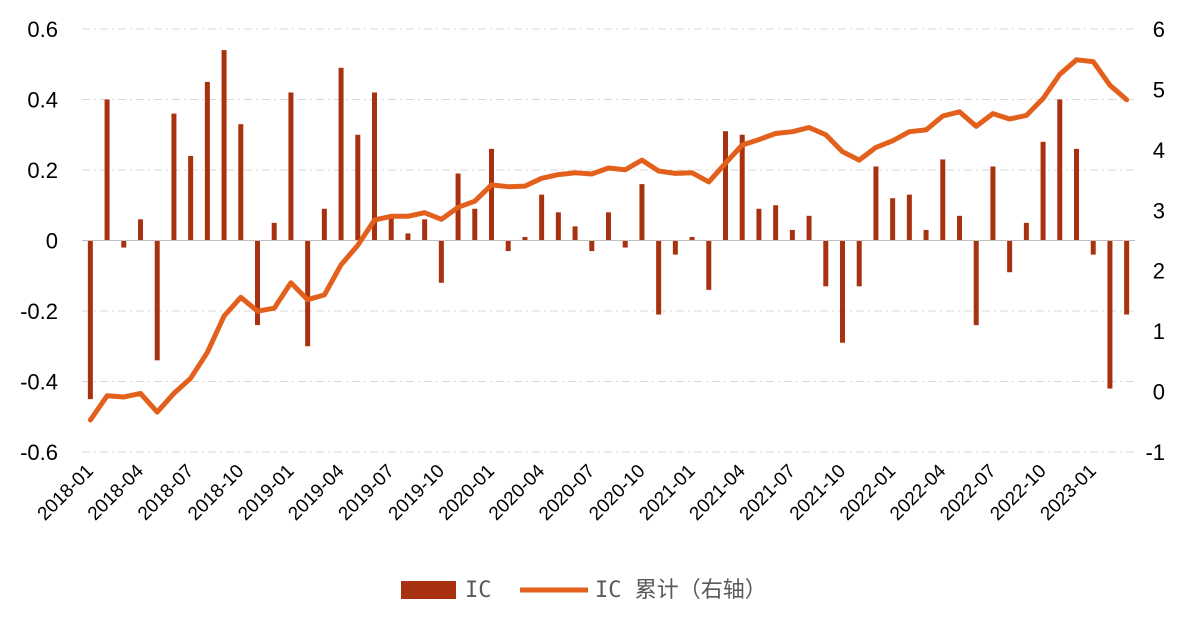 The image size is (1185, 620). I want to click on legend-swatch-ic, so click(428, 590).